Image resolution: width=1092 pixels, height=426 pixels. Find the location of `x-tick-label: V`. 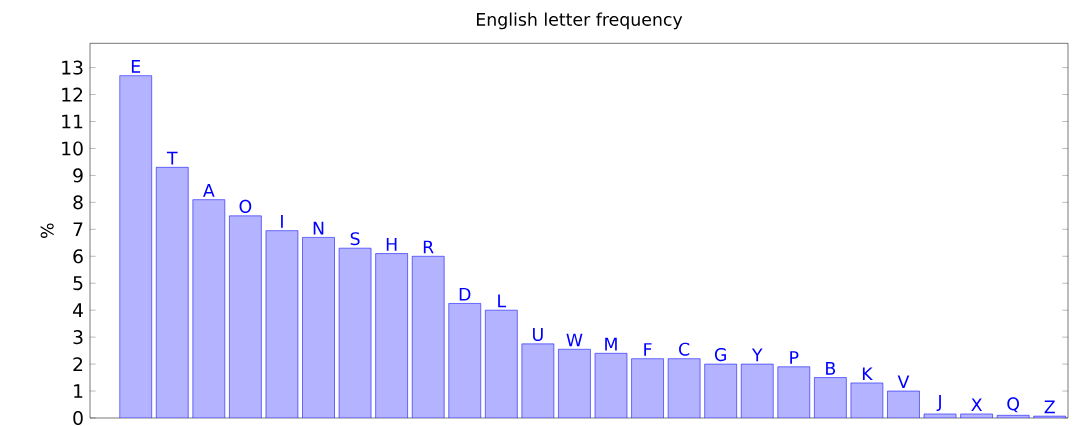

x-tick-label: V is located at coordinates (903, 382).